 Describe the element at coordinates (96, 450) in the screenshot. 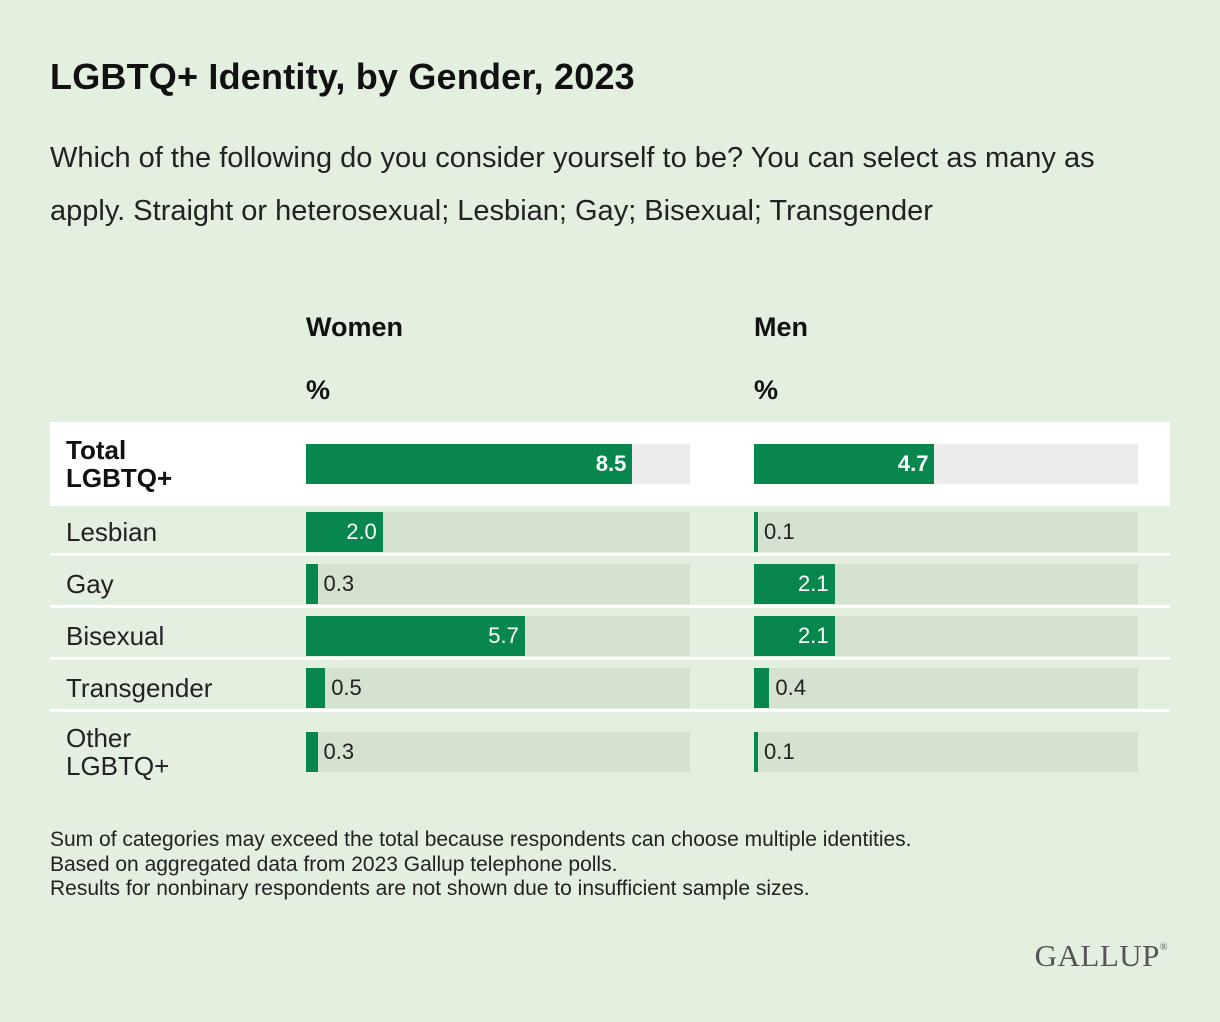

I see `row-label-line: Total` at that location.